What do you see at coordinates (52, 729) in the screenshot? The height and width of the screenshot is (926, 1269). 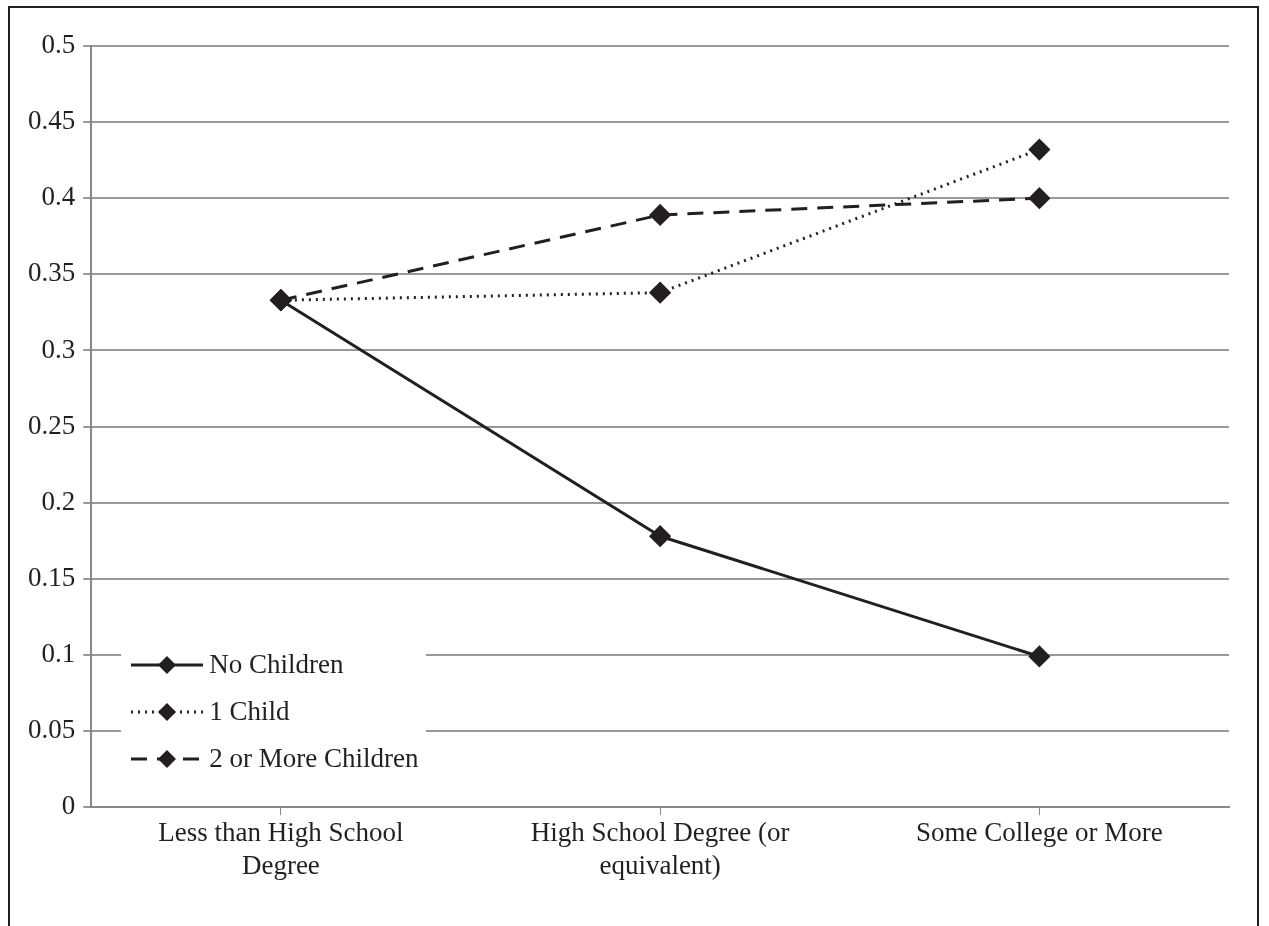 I see `y-tick-label: 0.05` at bounding box center [52, 729].